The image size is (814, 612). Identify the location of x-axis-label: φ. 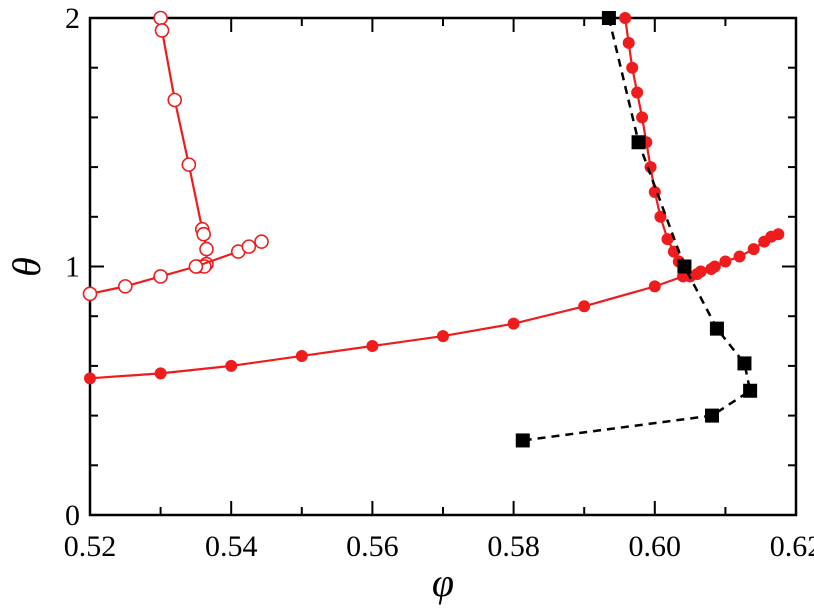
(443, 582).